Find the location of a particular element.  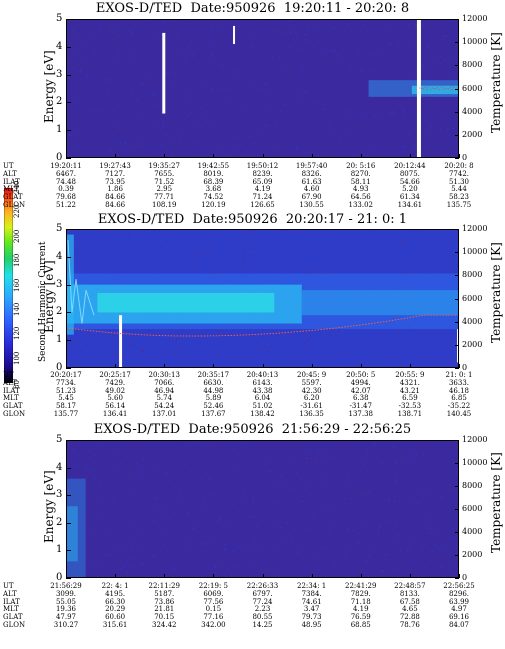

ephemeris-cell: 42.07 is located at coordinates (360, 390).